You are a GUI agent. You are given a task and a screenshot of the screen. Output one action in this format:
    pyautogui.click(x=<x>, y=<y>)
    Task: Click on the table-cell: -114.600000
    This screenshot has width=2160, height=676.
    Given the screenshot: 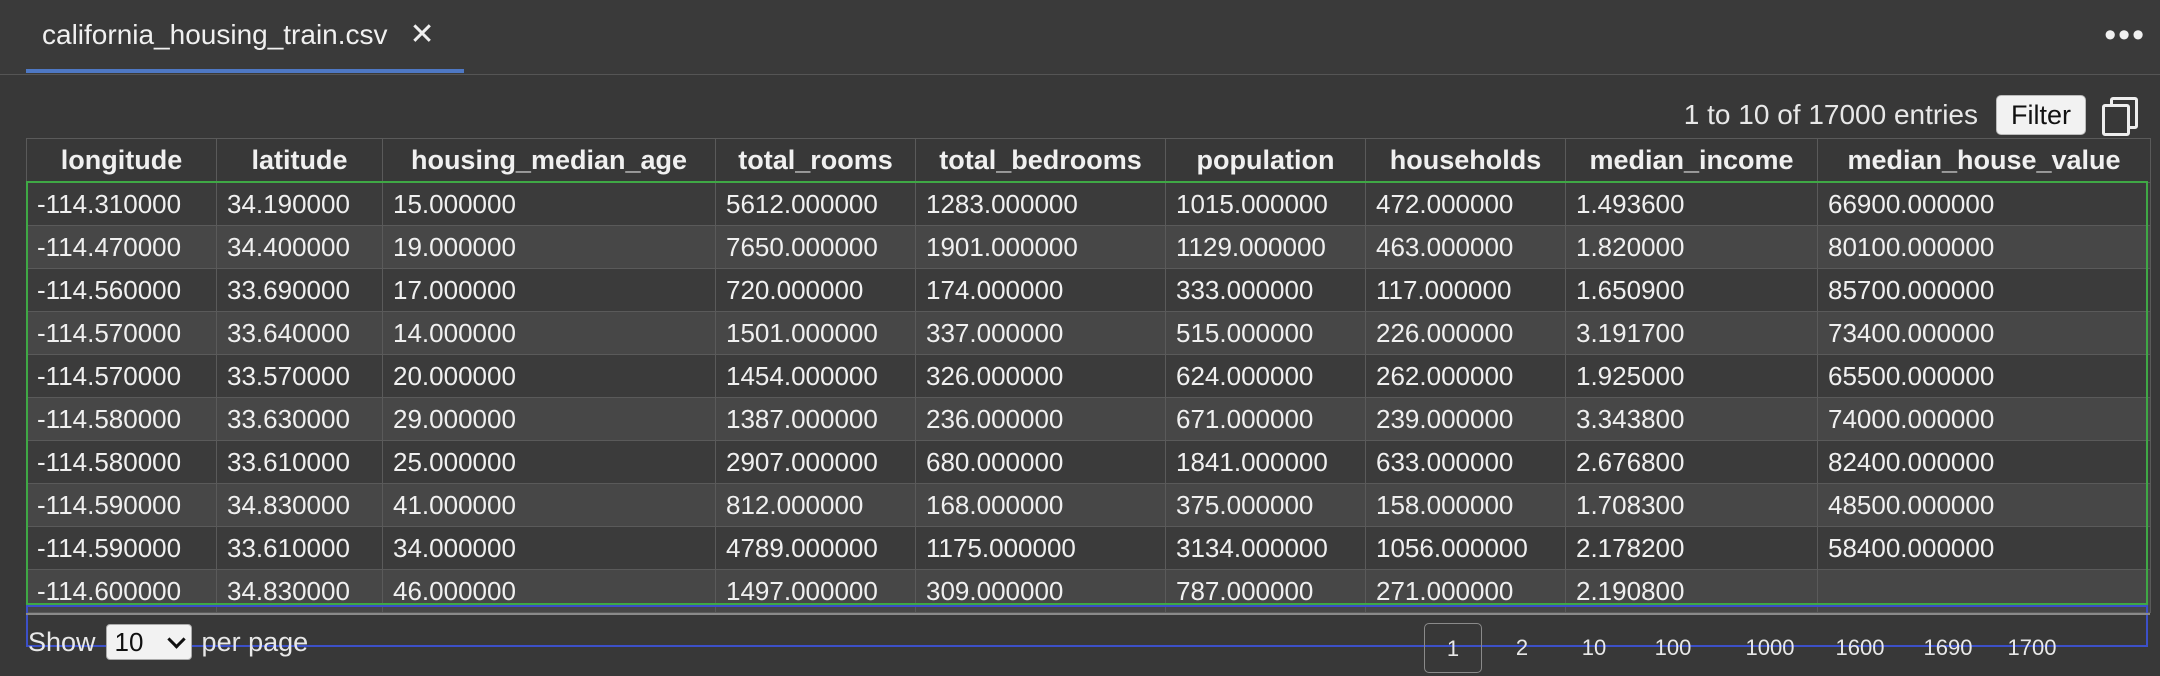 What is the action you would take?
    pyautogui.click(x=121, y=591)
    